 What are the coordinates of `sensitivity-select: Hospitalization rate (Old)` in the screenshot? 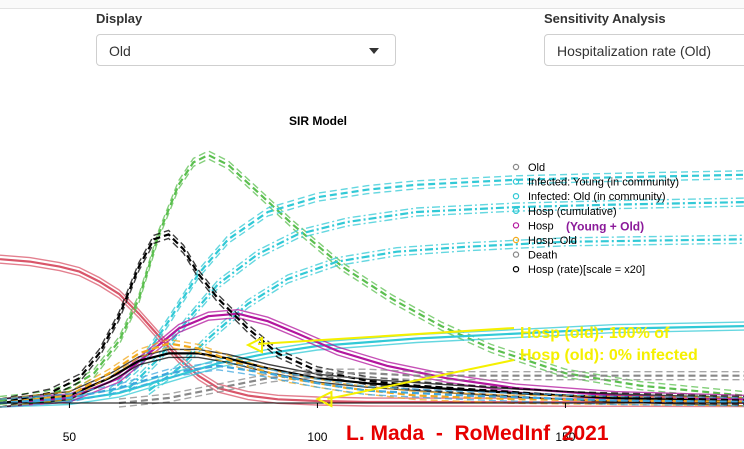 It's located at (644, 50).